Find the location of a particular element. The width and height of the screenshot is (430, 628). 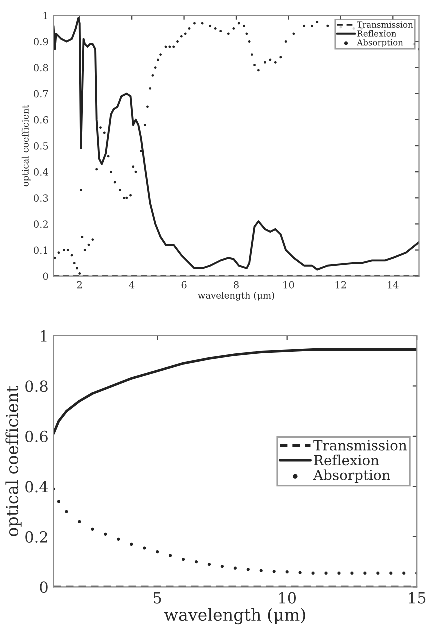

x-tick-label: 6 is located at coordinates (184, 285).